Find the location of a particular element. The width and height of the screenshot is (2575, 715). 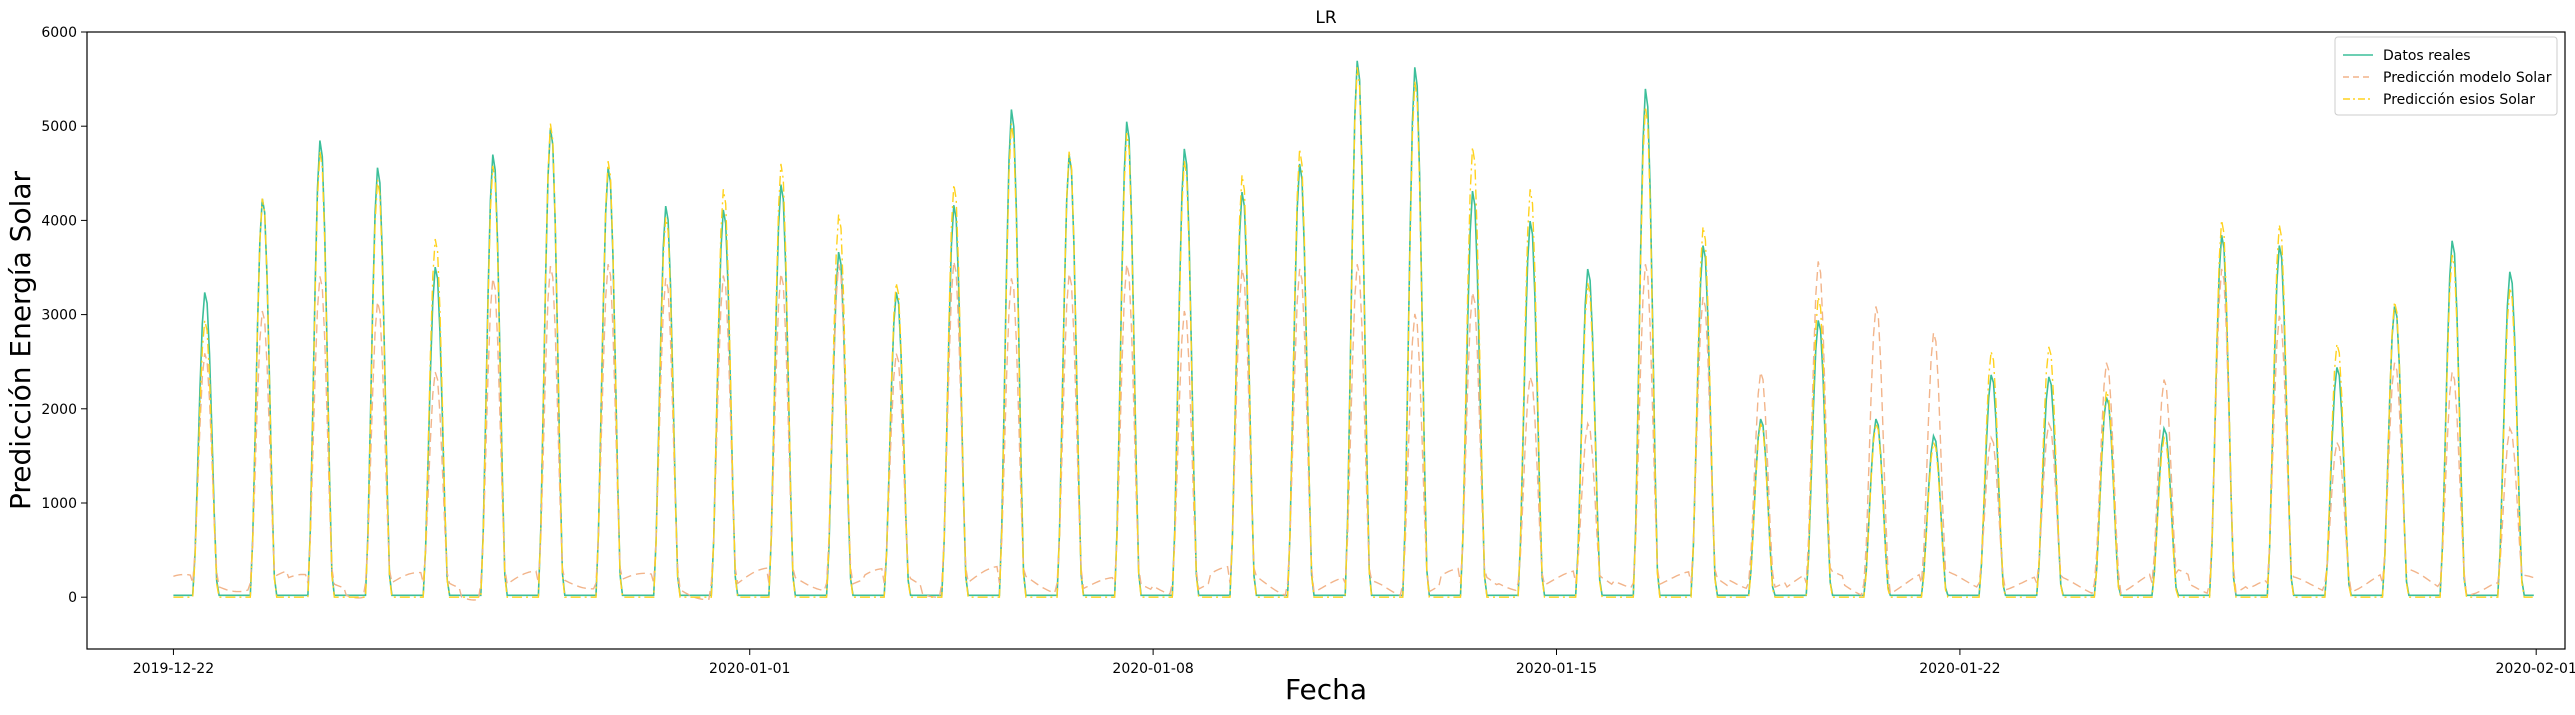

x-tick-label: 2020-01-08 is located at coordinates (1152, 669).